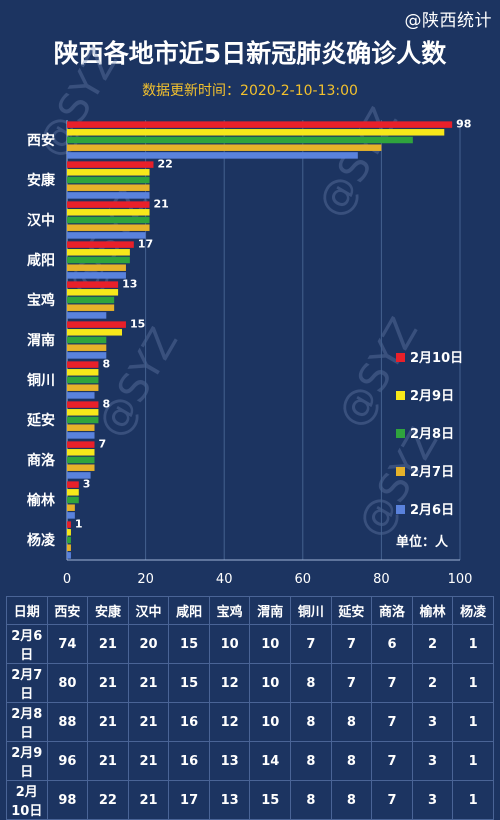 This screenshot has width=500, height=820. I want to click on data-label-5: 15, so click(137, 323).